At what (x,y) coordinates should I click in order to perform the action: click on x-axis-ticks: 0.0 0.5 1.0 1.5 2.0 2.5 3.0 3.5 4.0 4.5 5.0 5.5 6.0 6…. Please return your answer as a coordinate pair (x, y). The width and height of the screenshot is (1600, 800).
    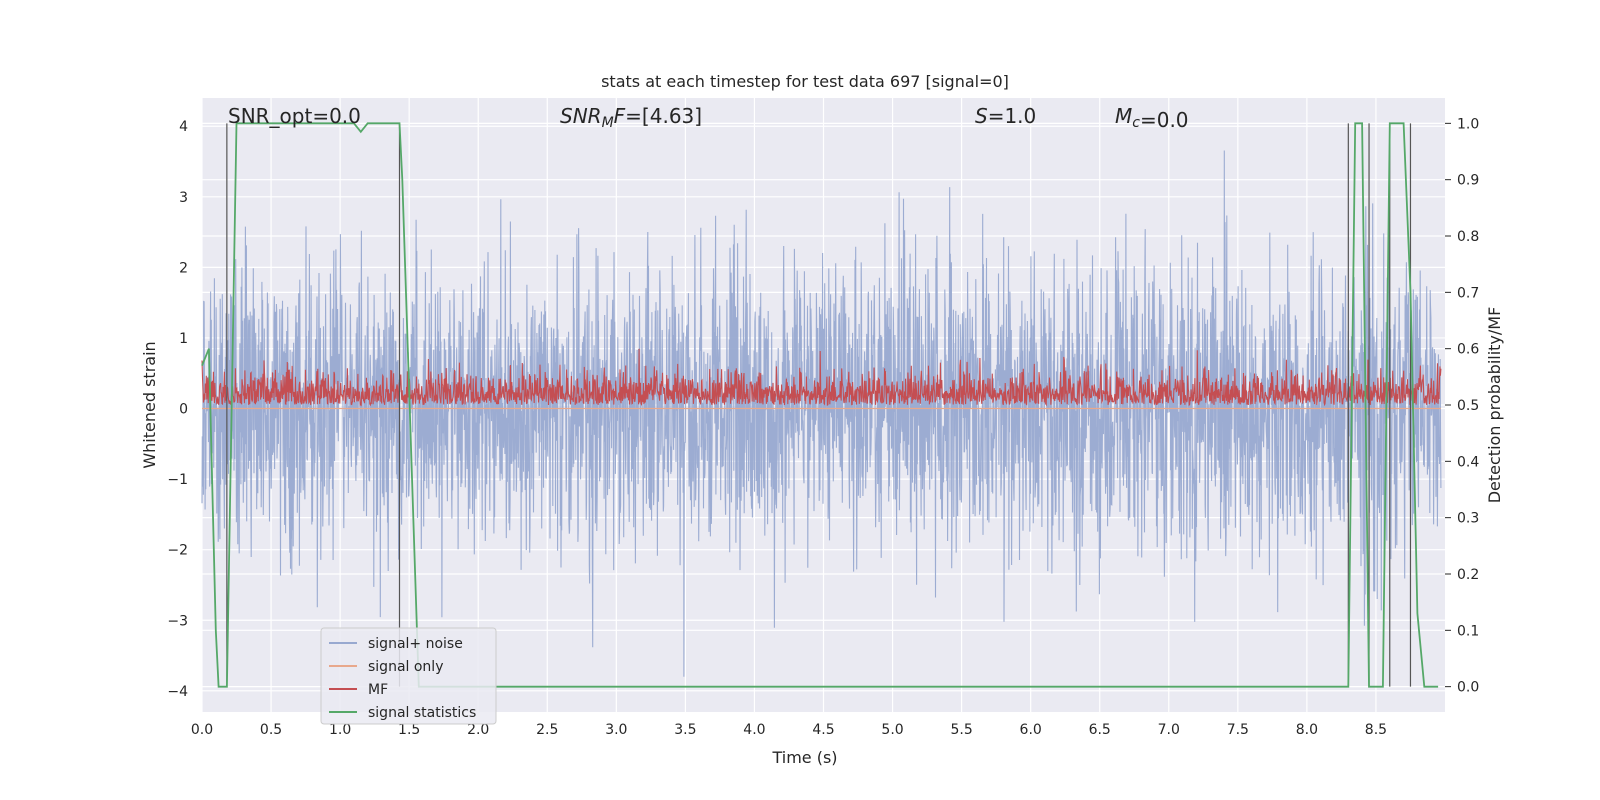
    Looking at the image, I should click on (789, 730).